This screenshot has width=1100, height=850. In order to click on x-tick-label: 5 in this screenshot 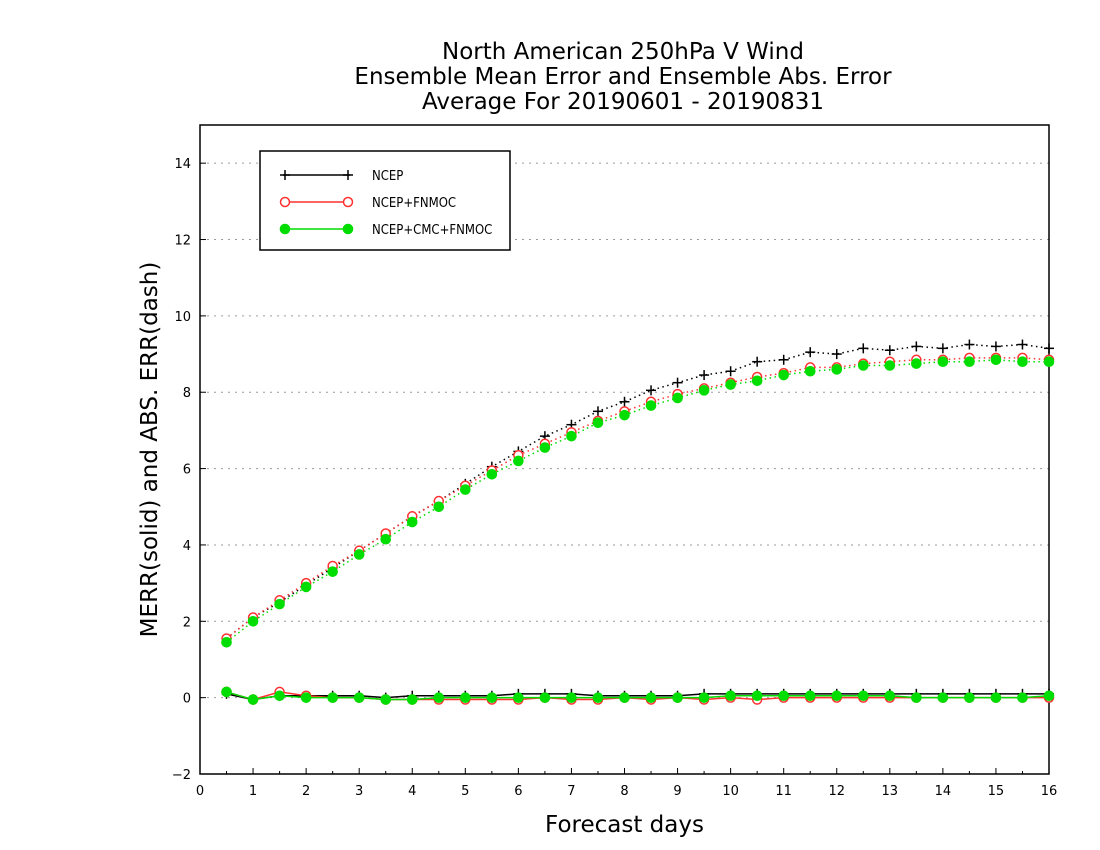, I will do `click(465, 791)`.